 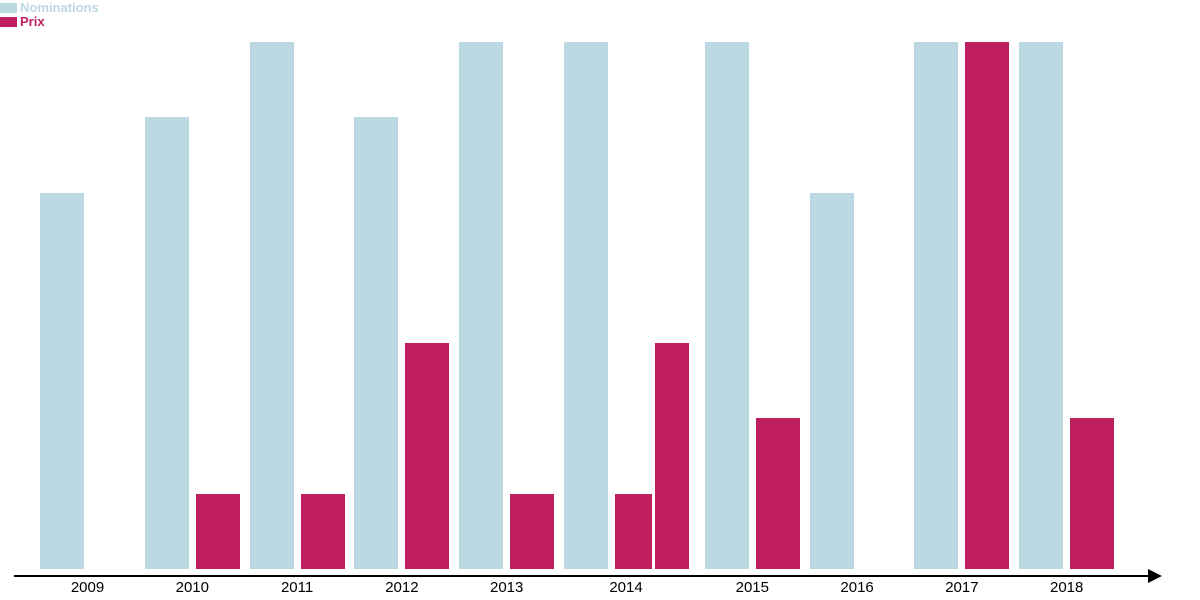 What do you see at coordinates (166, 343) in the screenshot?
I see `bar-nominations-2010` at bounding box center [166, 343].